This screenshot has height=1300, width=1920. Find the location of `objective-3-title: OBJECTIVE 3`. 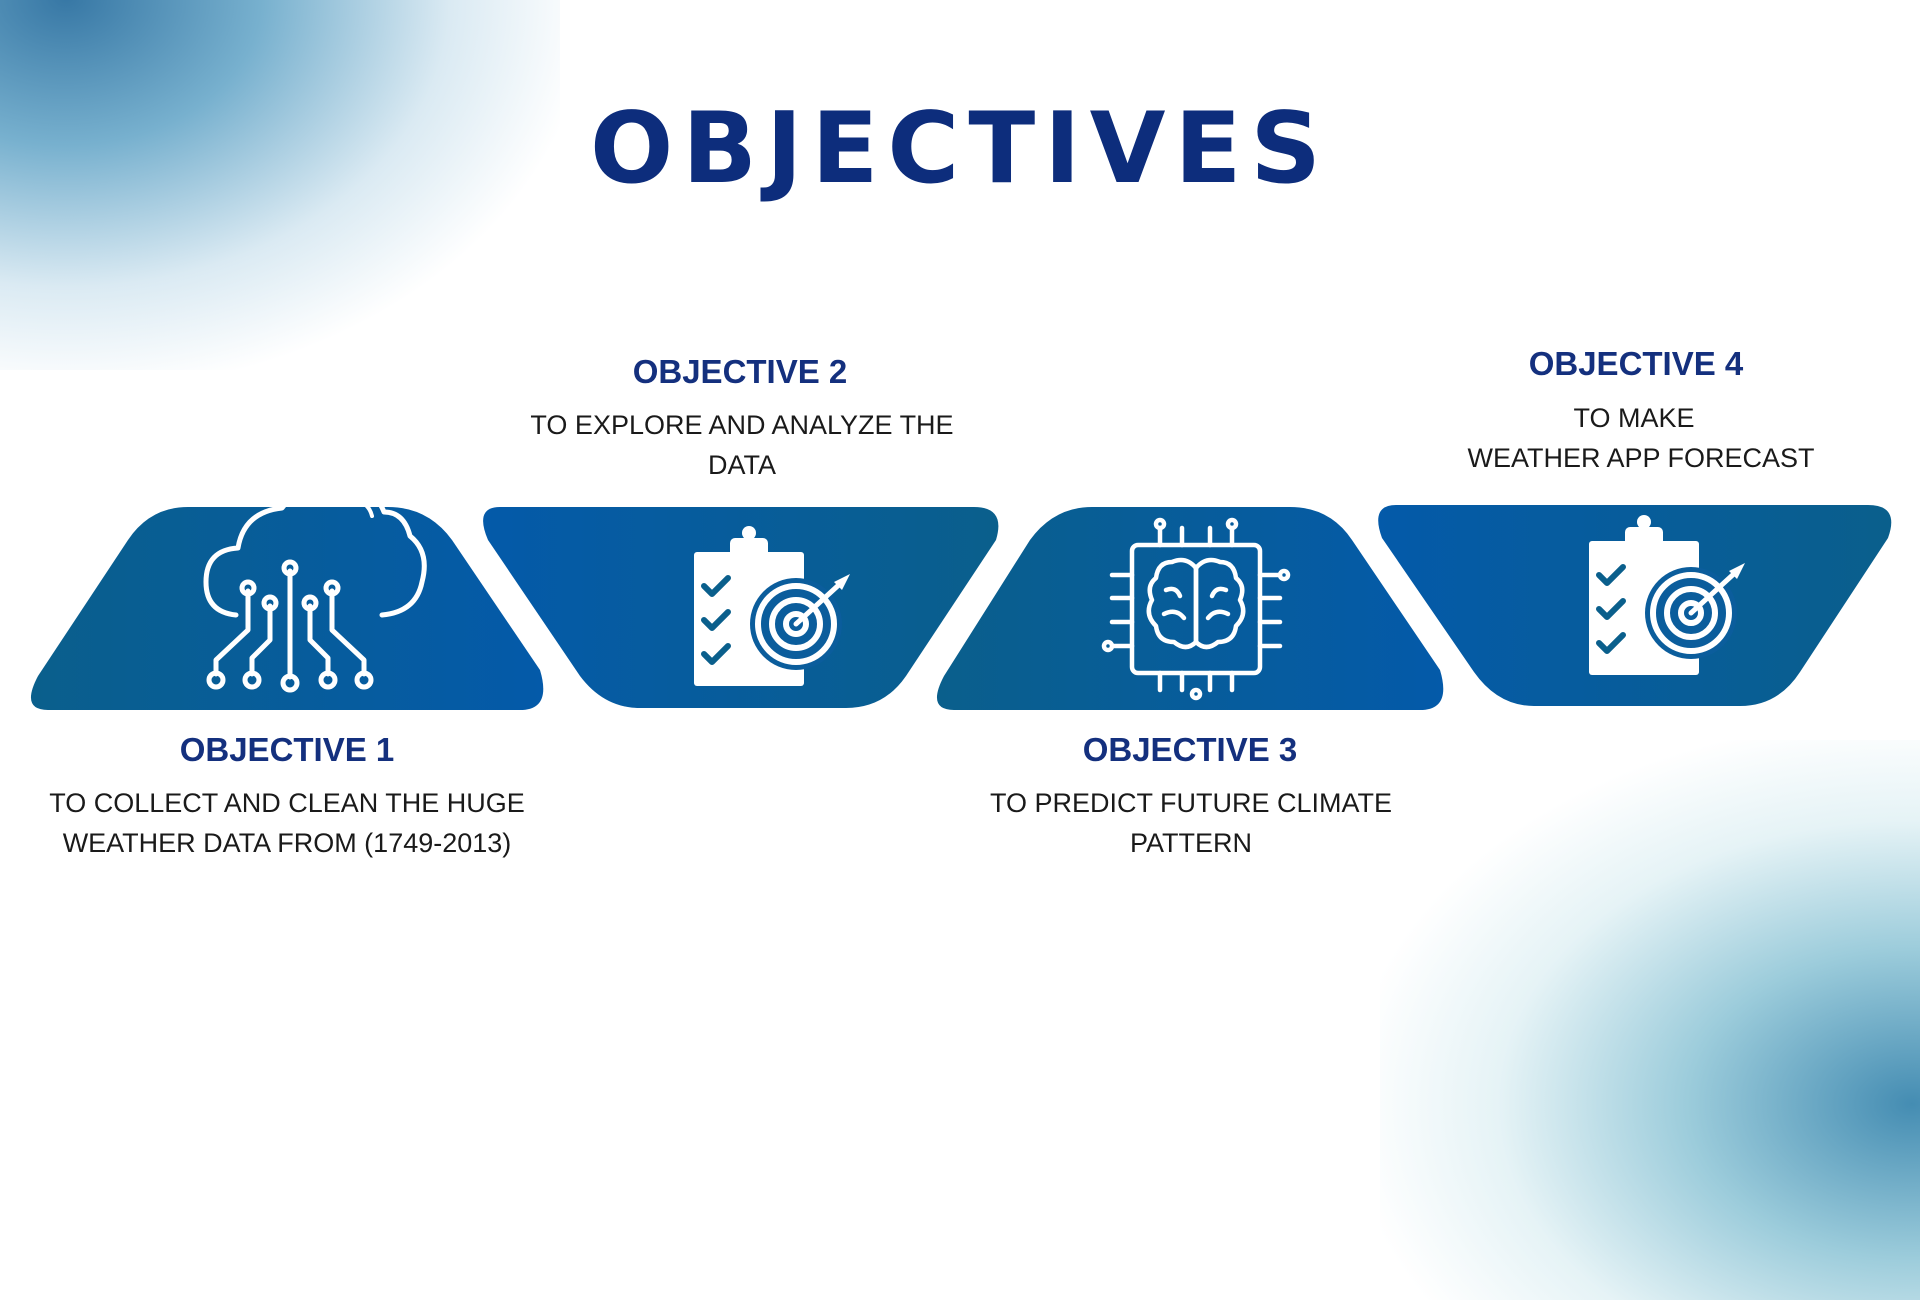

objective-3-title: OBJECTIVE 3 is located at coordinates (1190, 749).